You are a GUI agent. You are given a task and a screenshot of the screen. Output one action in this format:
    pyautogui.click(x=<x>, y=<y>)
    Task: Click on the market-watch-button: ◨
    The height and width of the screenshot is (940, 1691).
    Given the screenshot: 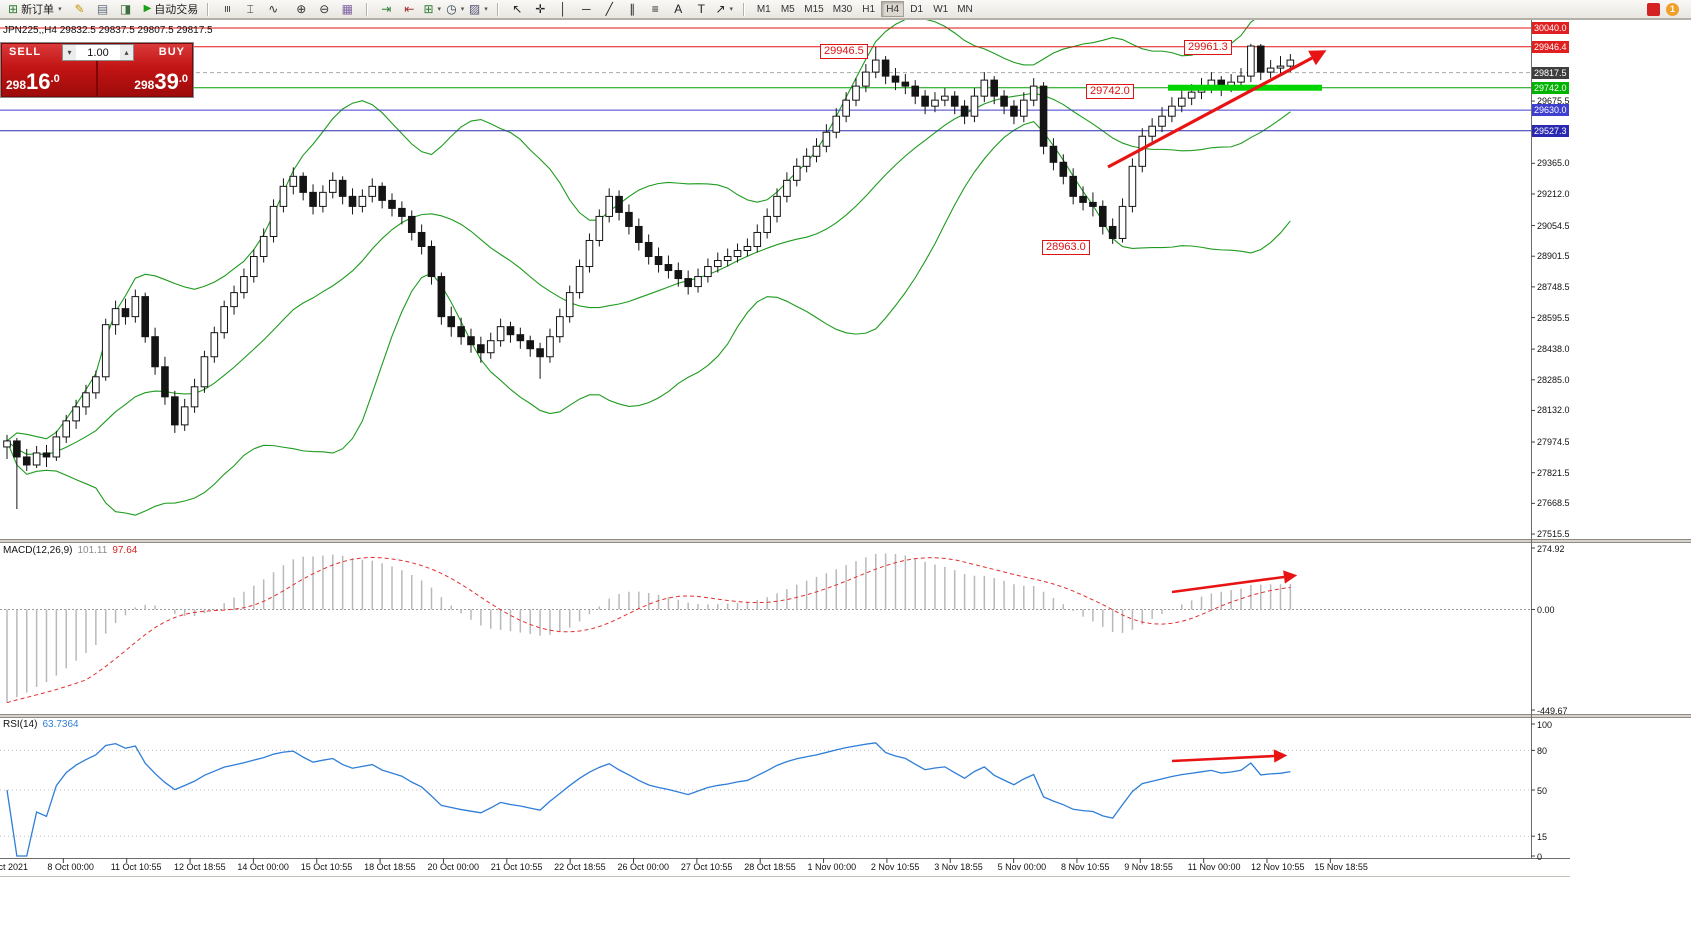 What is the action you would take?
    pyautogui.click(x=126, y=9)
    